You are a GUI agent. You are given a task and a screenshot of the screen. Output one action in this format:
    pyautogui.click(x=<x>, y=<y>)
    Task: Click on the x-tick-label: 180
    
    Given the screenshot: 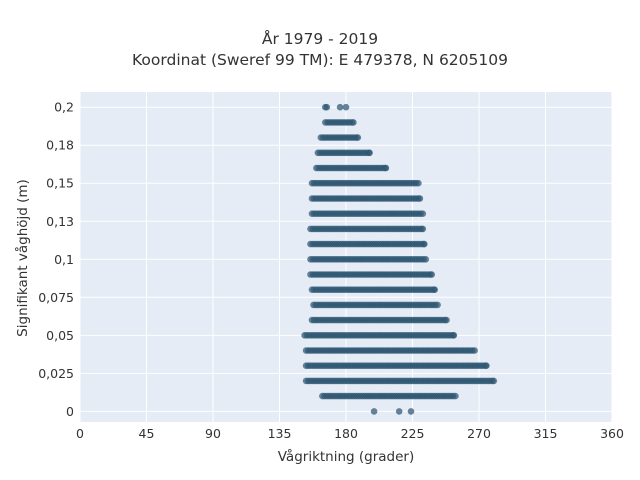 What is the action you would take?
    pyautogui.click(x=346, y=433)
    